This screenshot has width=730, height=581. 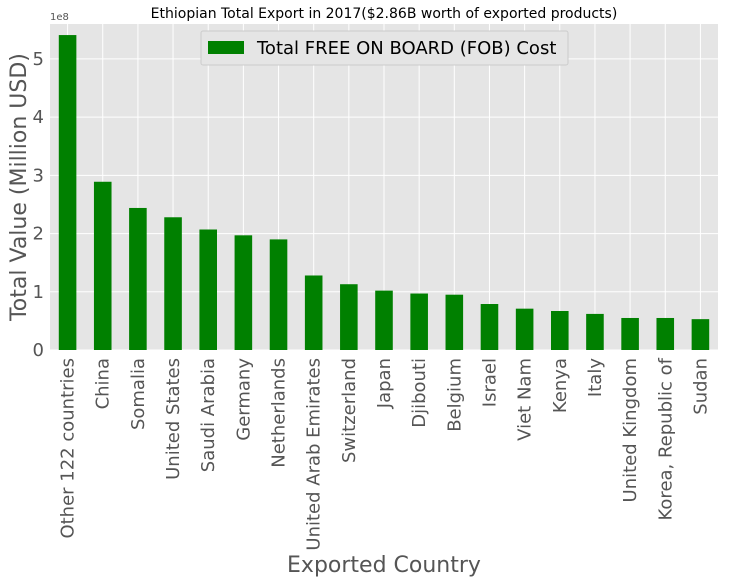 I want to click on y-tick-label: 5, so click(x=38, y=59).